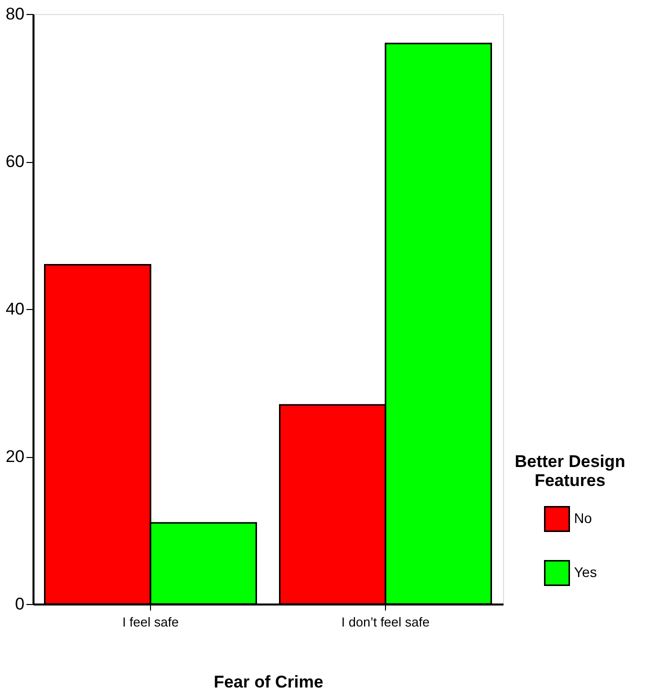  Describe the element at coordinates (385, 622) in the screenshot. I see `x-tick-label: I don’t feel safe` at that location.